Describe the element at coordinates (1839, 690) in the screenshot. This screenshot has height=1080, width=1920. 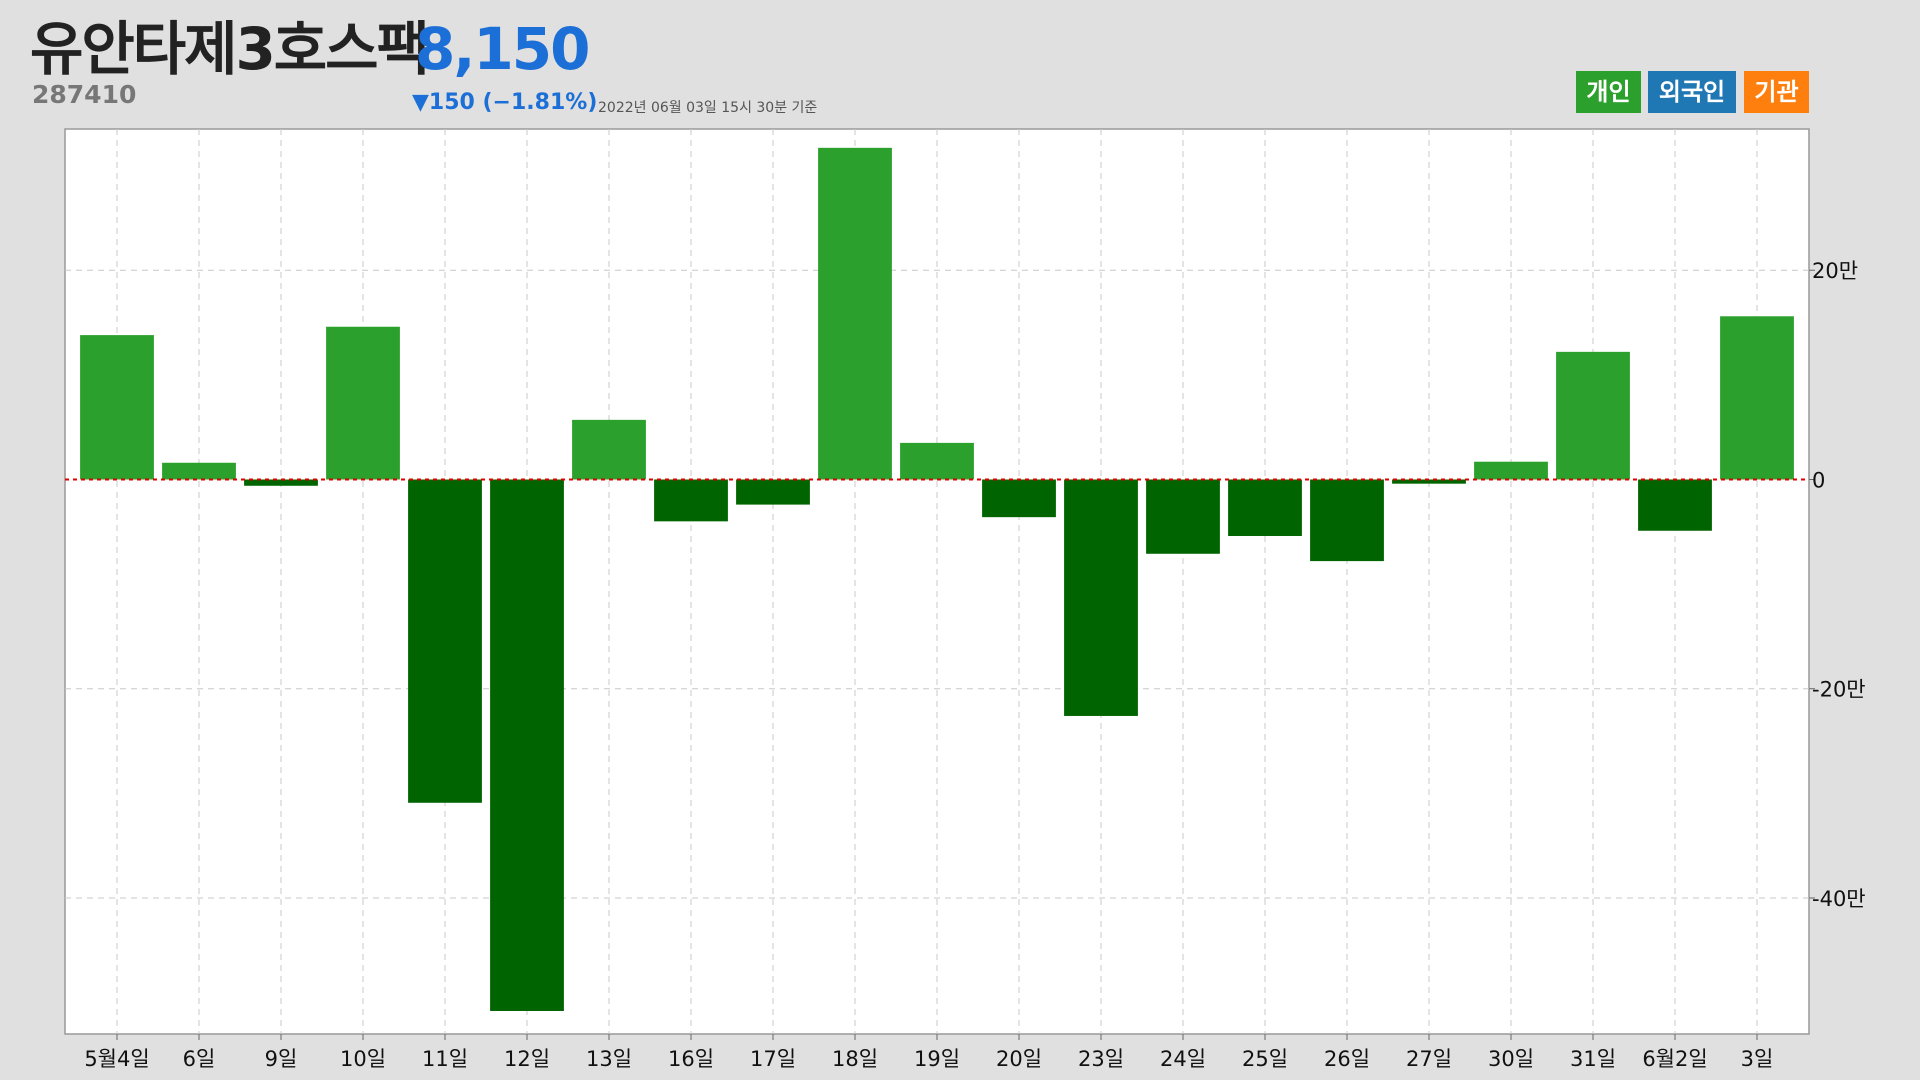
I see `y-tick-label: -20만` at that location.